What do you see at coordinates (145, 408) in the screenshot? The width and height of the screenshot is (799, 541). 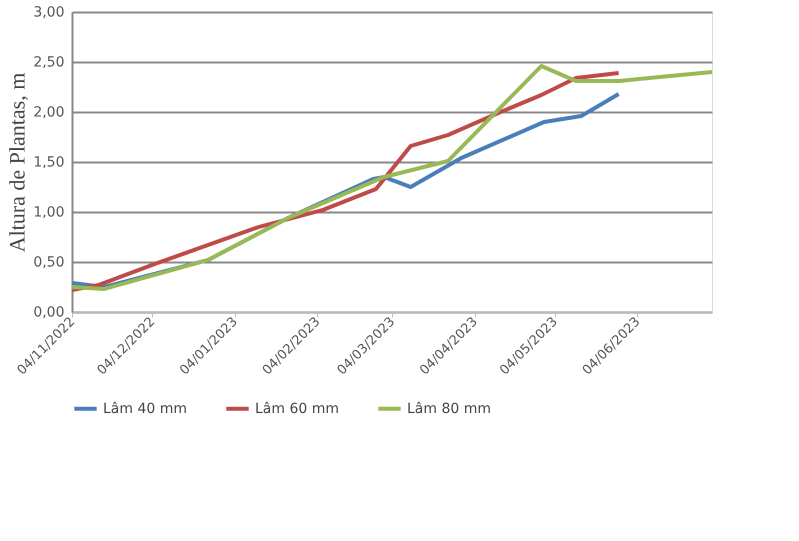 I see `legend-label: Lâm 40 mm` at bounding box center [145, 408].